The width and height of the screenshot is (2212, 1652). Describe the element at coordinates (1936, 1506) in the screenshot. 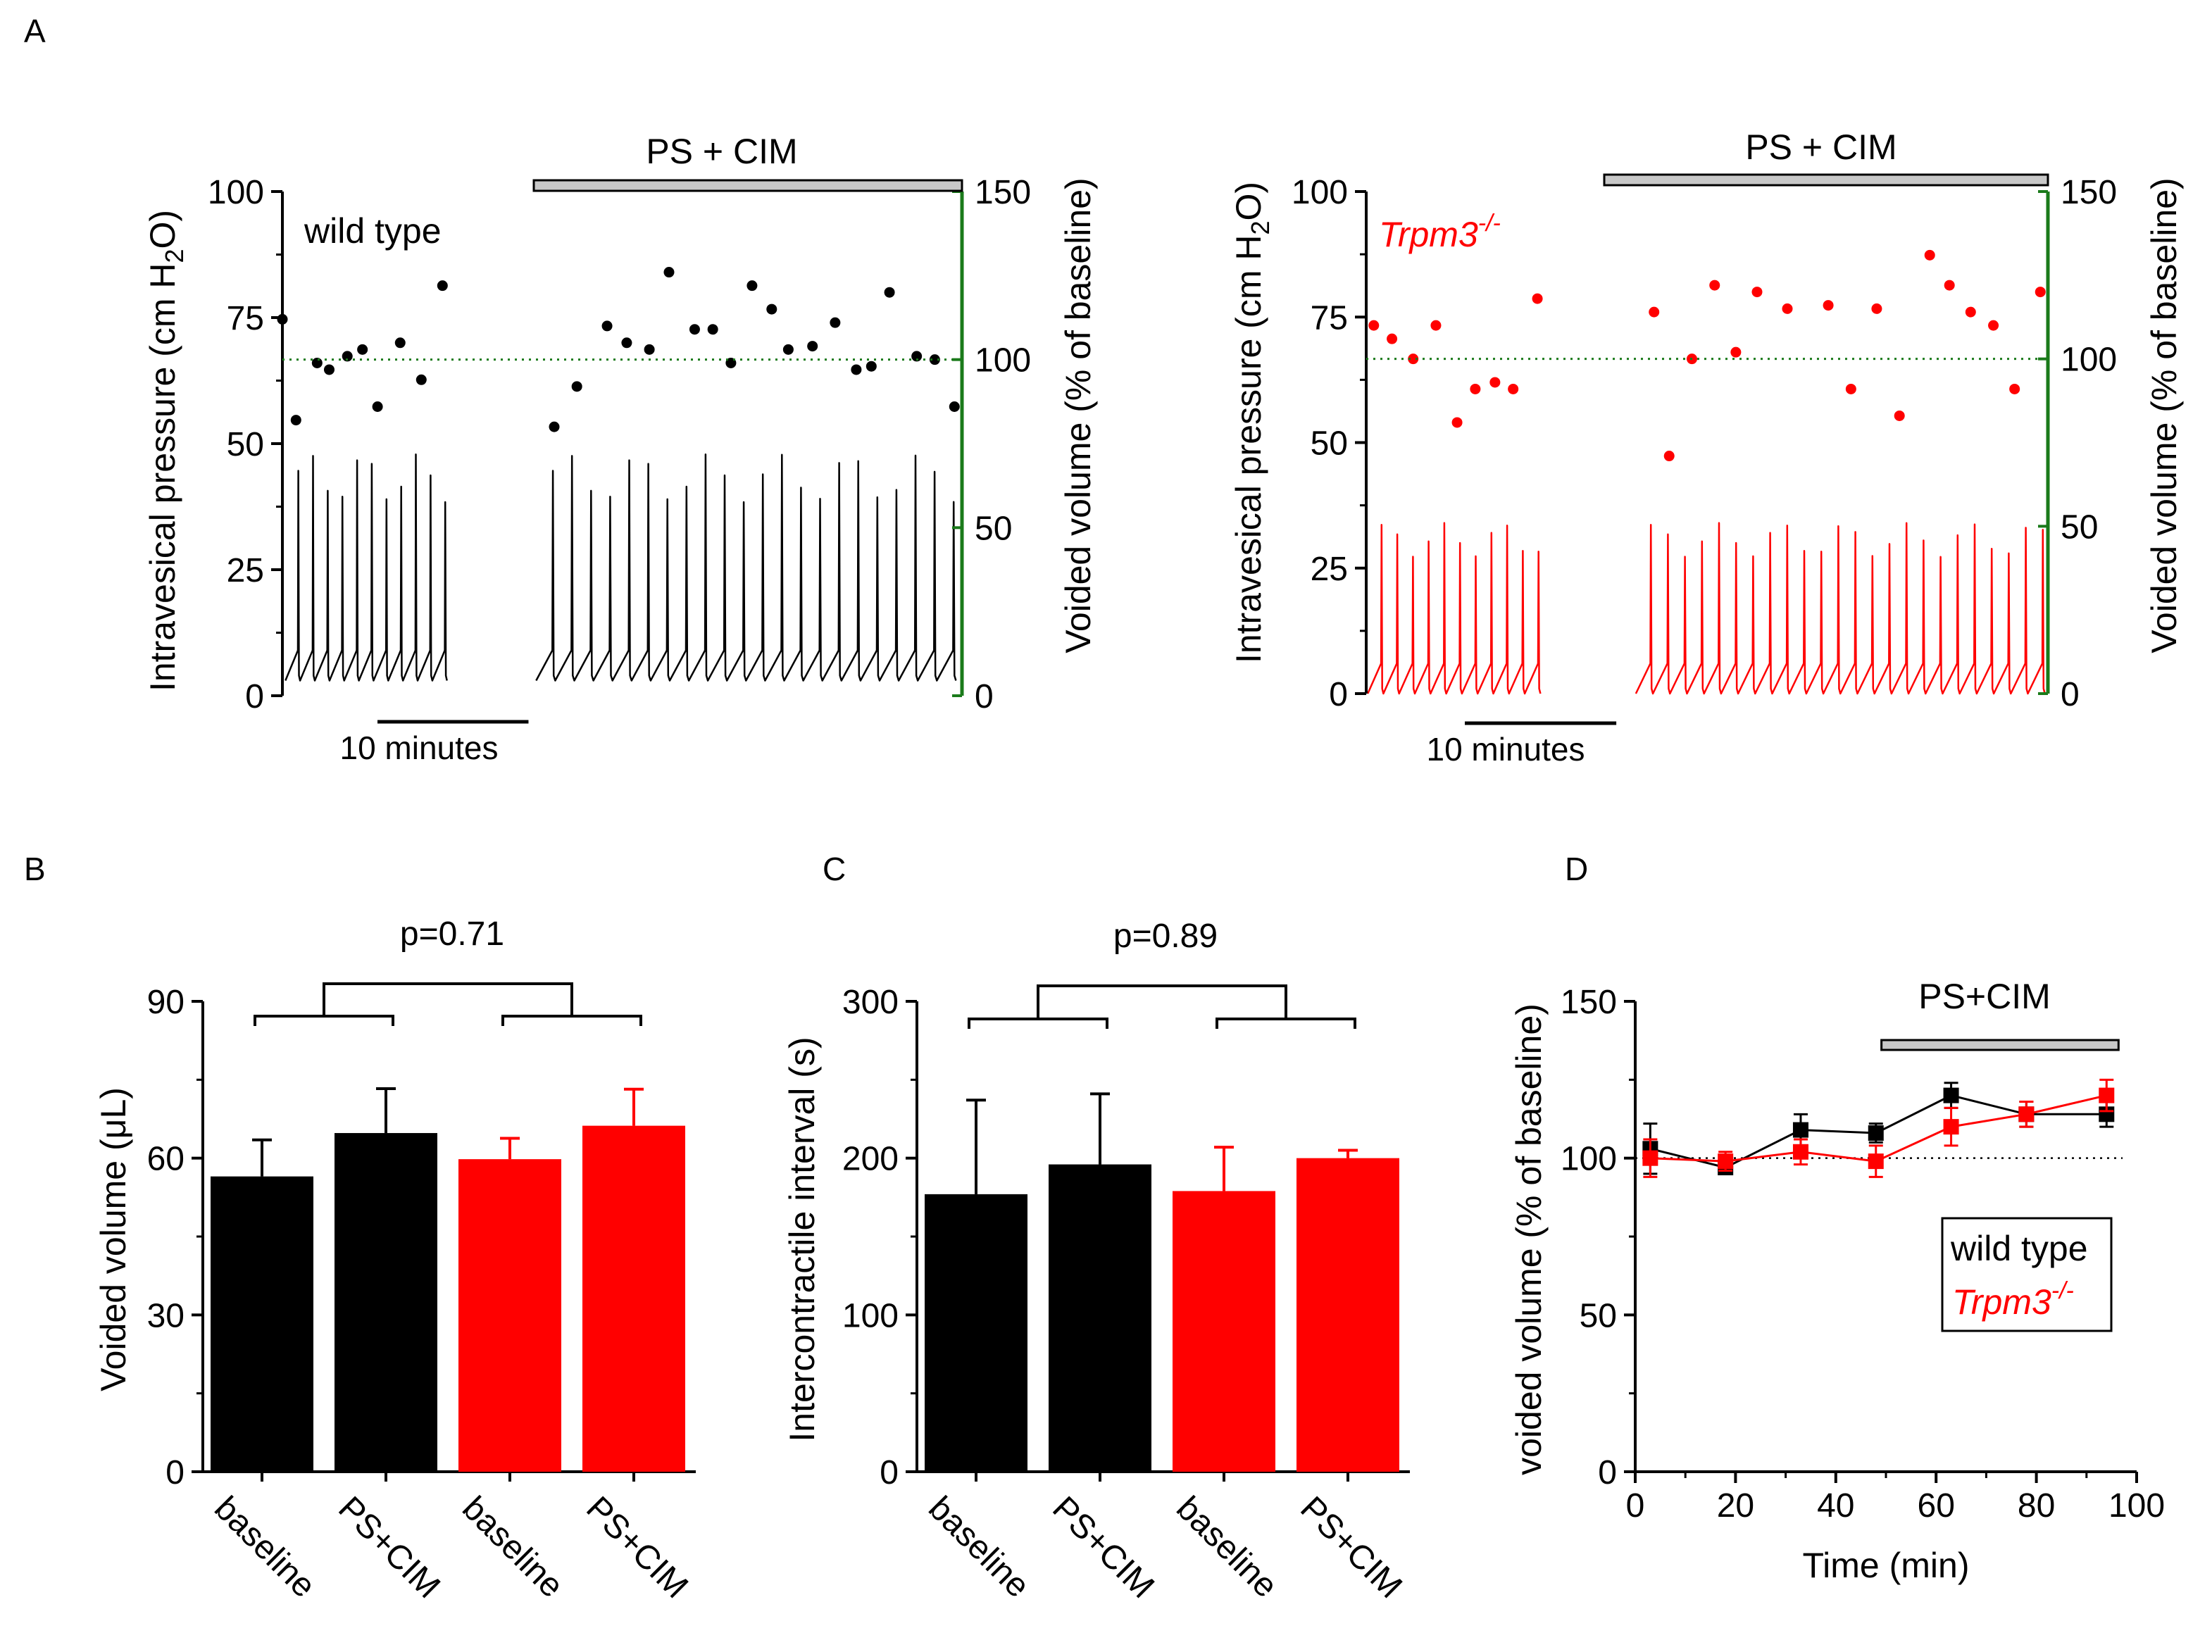

I see `x-axis-tick-label: 60` at that location.